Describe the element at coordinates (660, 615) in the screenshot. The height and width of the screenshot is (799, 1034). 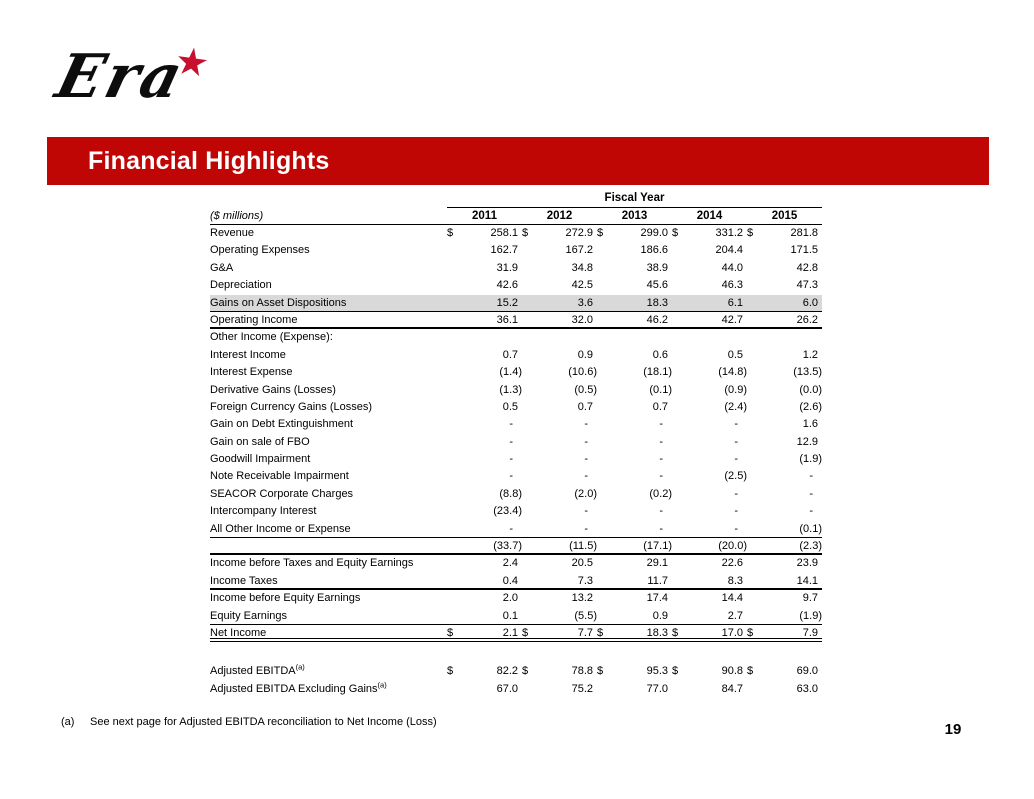
I see `cell-value: 0.9` at that location.